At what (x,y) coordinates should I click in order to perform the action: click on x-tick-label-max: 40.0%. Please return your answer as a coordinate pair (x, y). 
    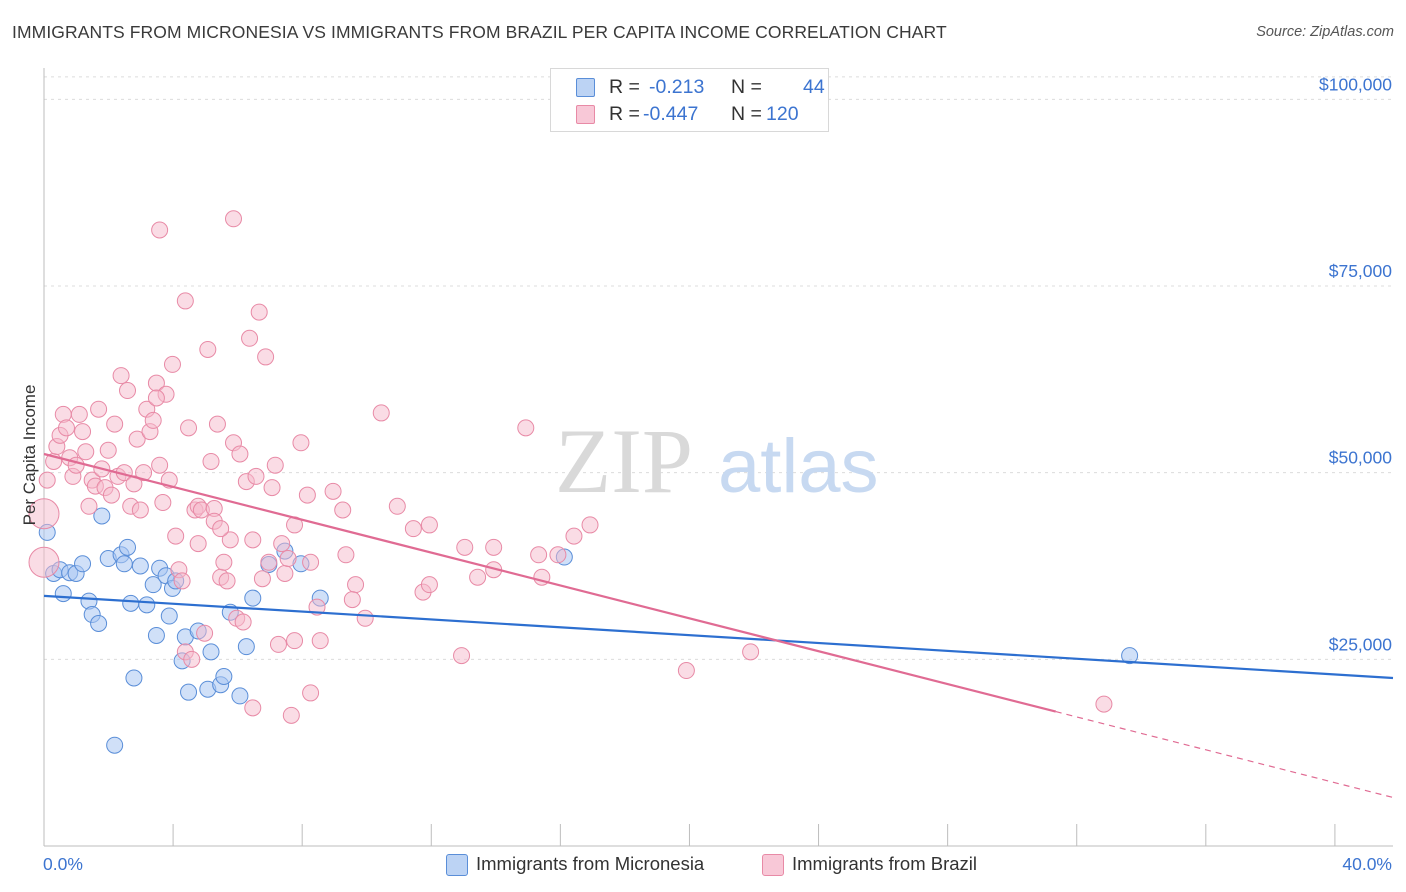
    Looking at the image, I should click on (1367, 864).